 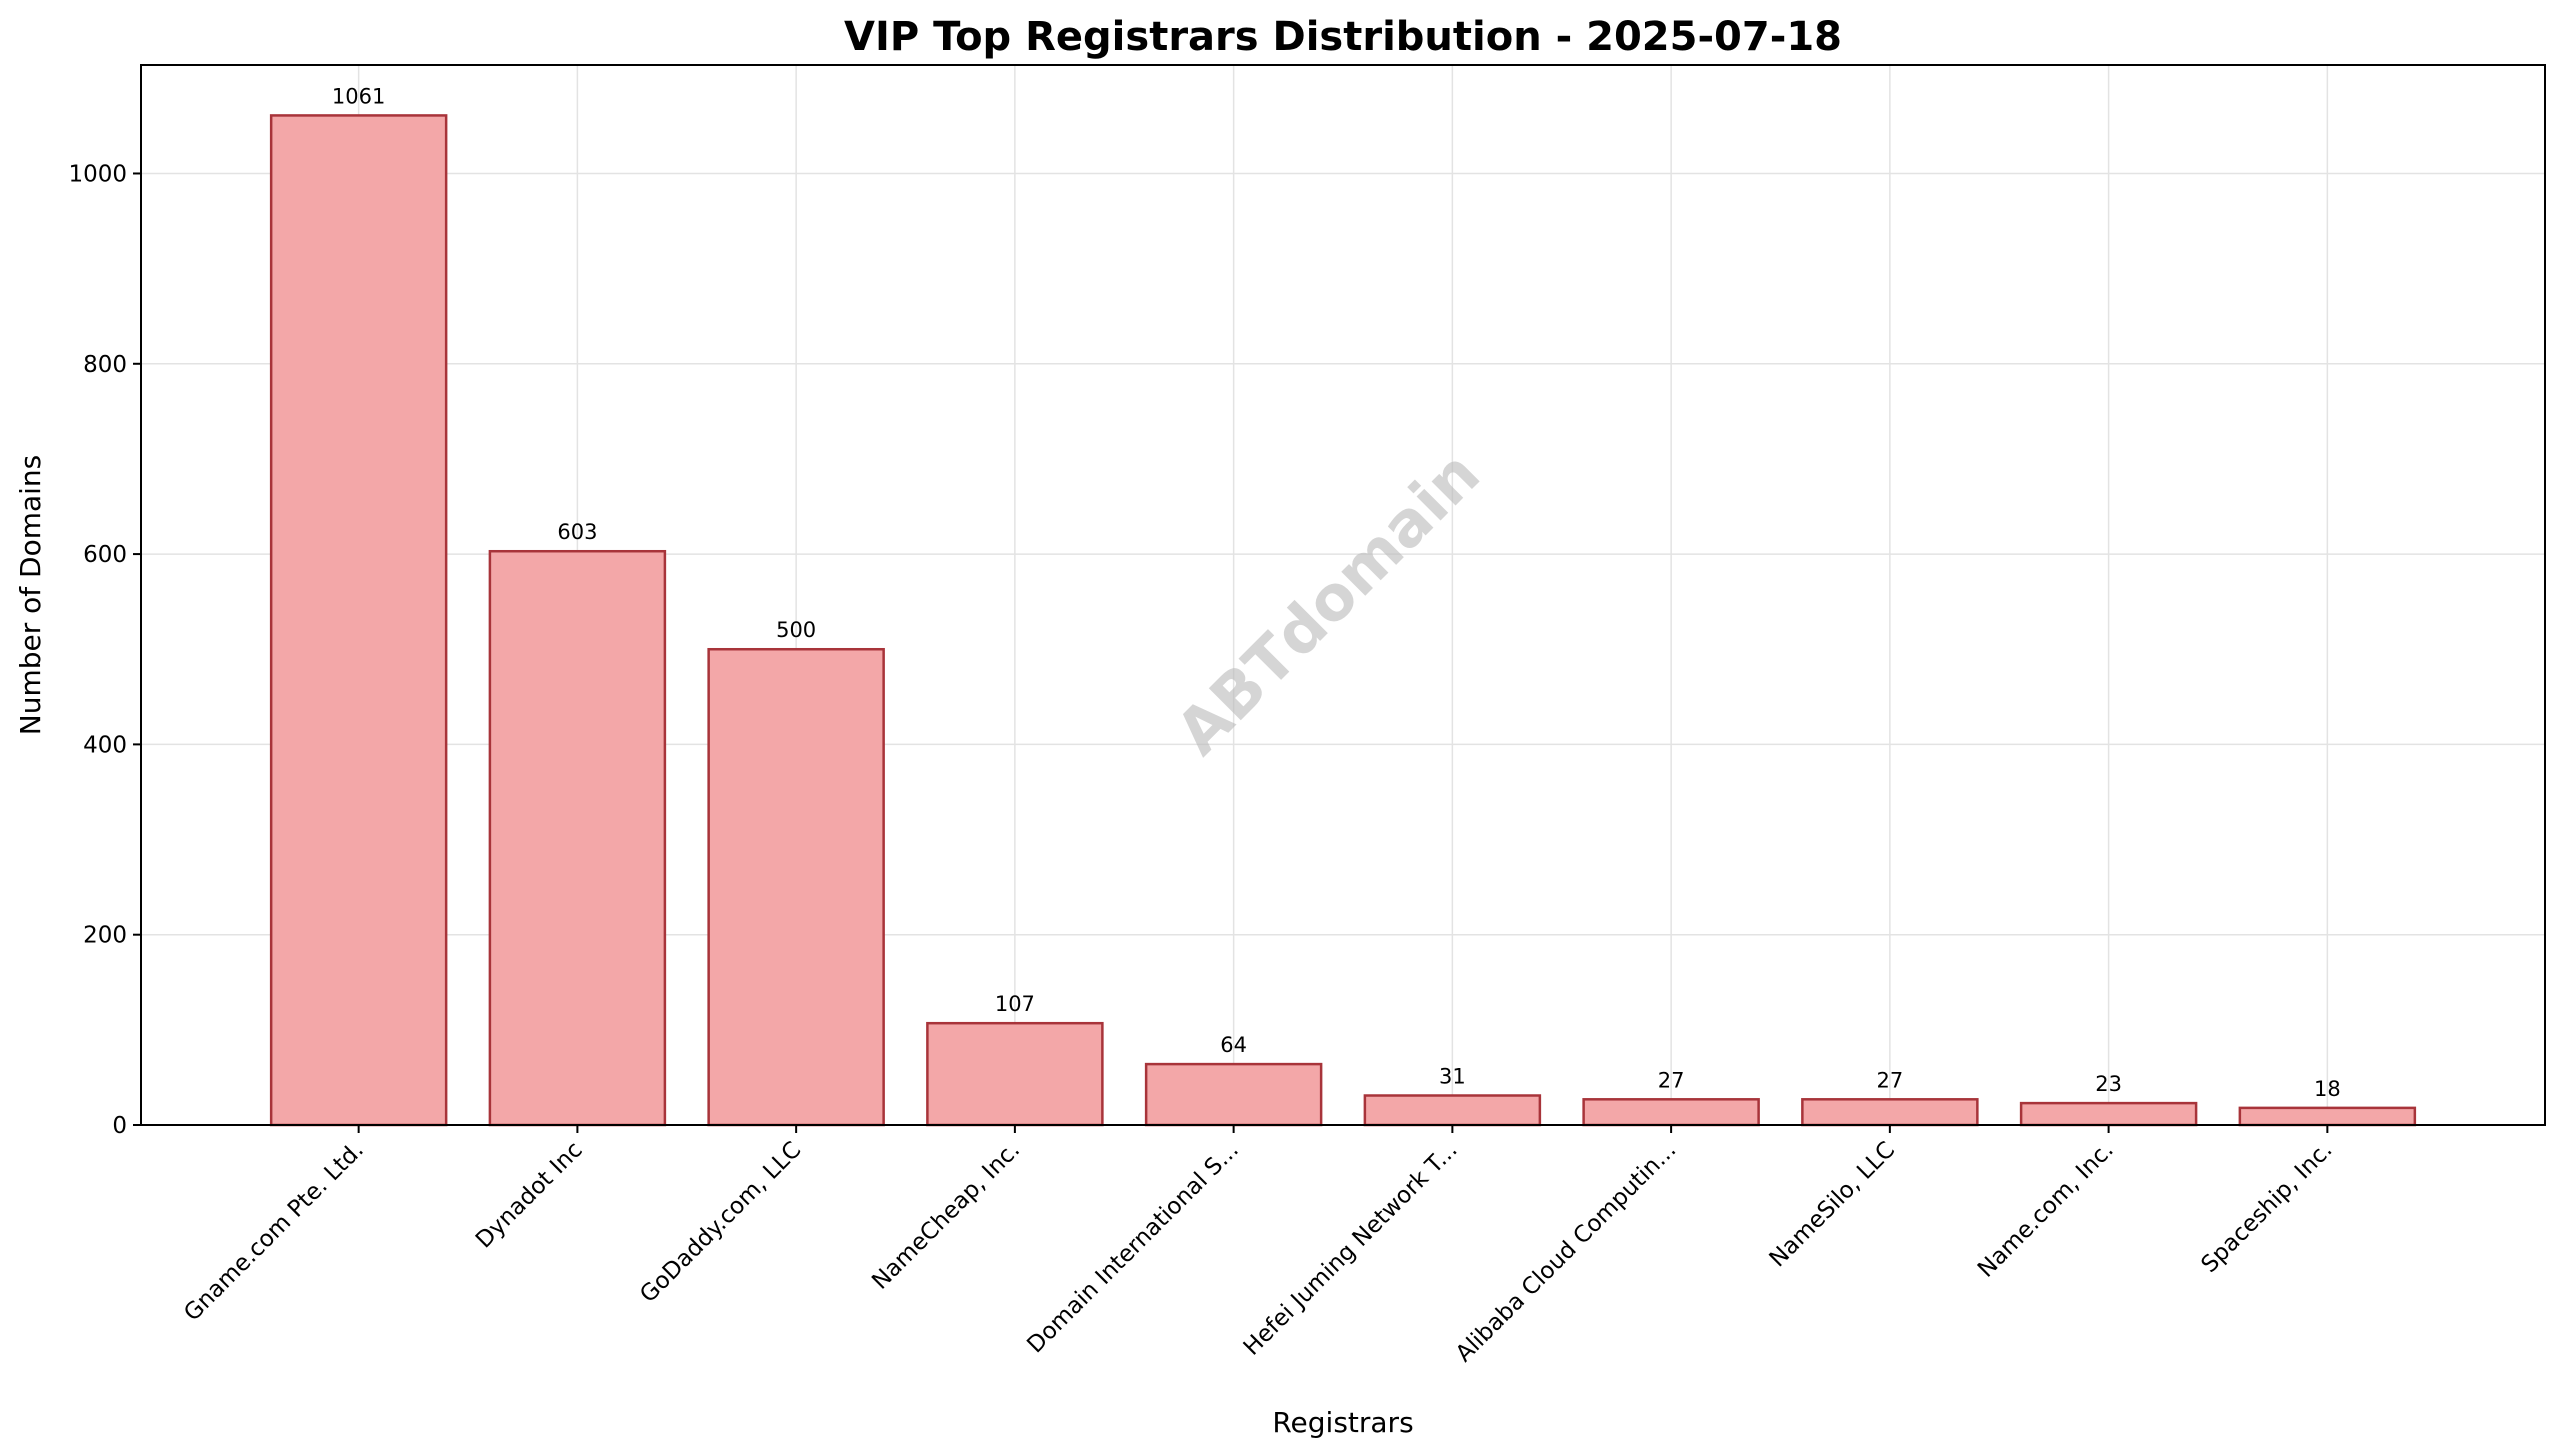 I want to click on y-axis-label: Number of Domains, so click(x=30, y=595).